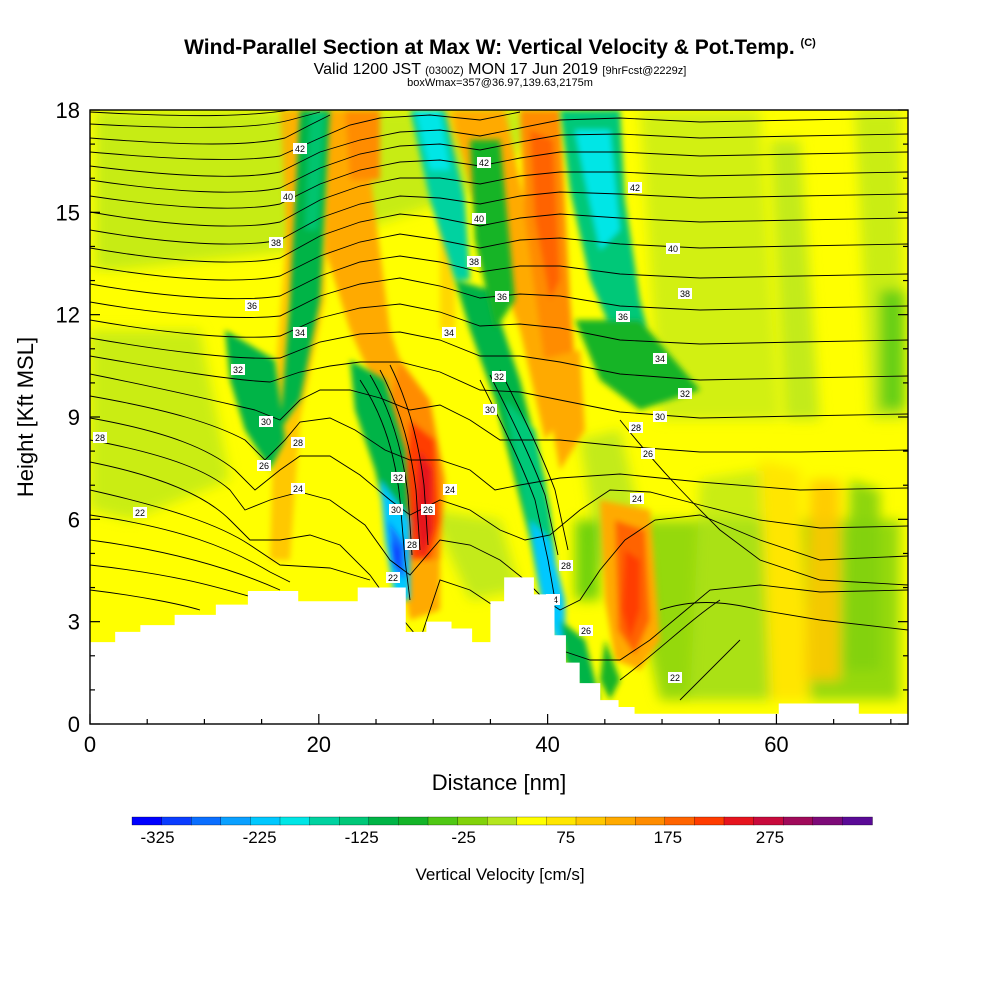 The height and width of the screenshot is (1000, 1000). Describe the element at coordinates (319, 744) in the screenshot. I see `x-tick-label: 20` at that location.